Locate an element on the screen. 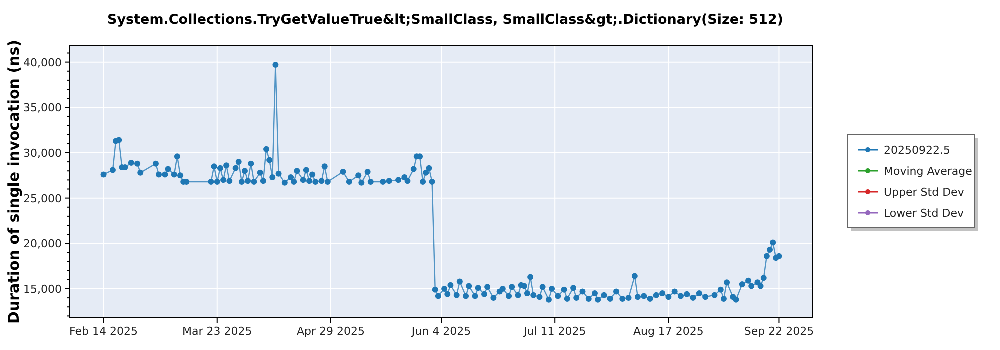 This screenshot has height=350, width=1000. chart-title: System.Collections.TryGetValueTrue&lt;SmallClass, SmallClass&gt;.Dictionary(Size: 512) is located at coordinates (446, 20).